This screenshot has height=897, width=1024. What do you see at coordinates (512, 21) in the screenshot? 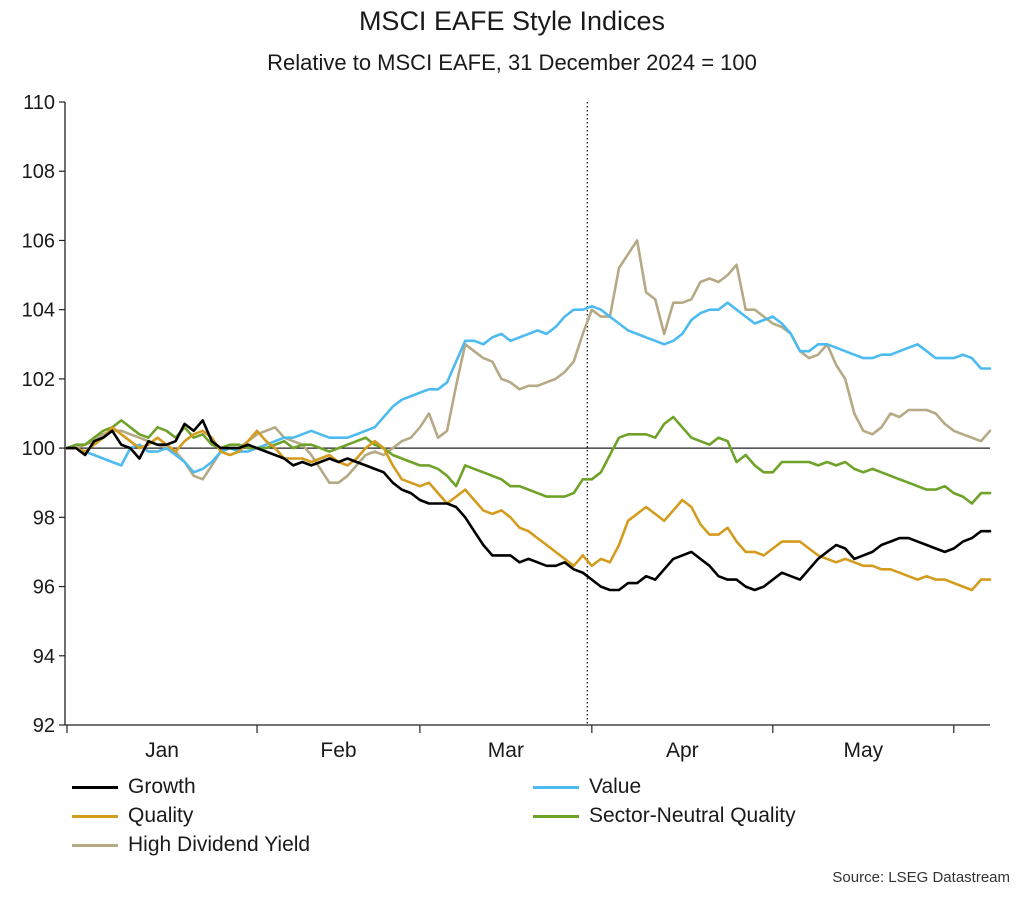
I see `chart-title: MSCI EAFE Style Indices` at bounding box center [512, 21].